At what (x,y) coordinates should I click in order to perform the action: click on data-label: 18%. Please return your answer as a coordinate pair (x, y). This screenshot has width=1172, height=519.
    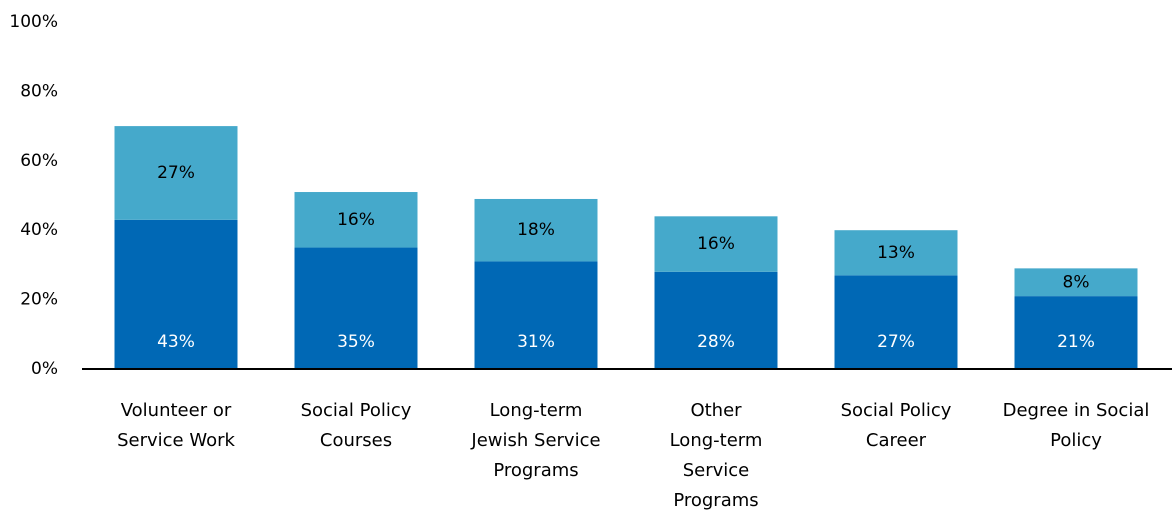
    Looking at the image, I should click on (536, 230).